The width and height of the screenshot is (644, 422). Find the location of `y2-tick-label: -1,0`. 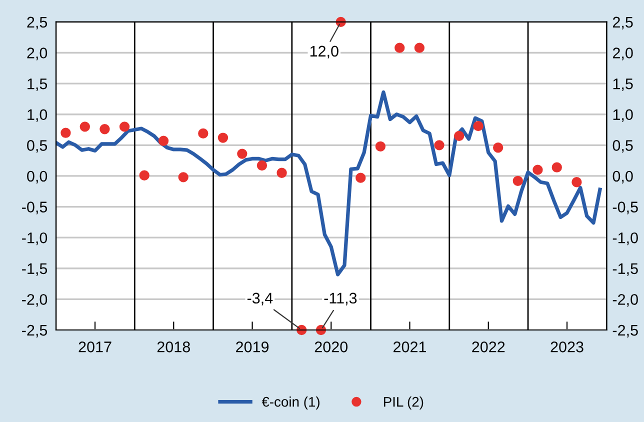

y2-tick-label: -1,0 is located at coordinates (625, 239).